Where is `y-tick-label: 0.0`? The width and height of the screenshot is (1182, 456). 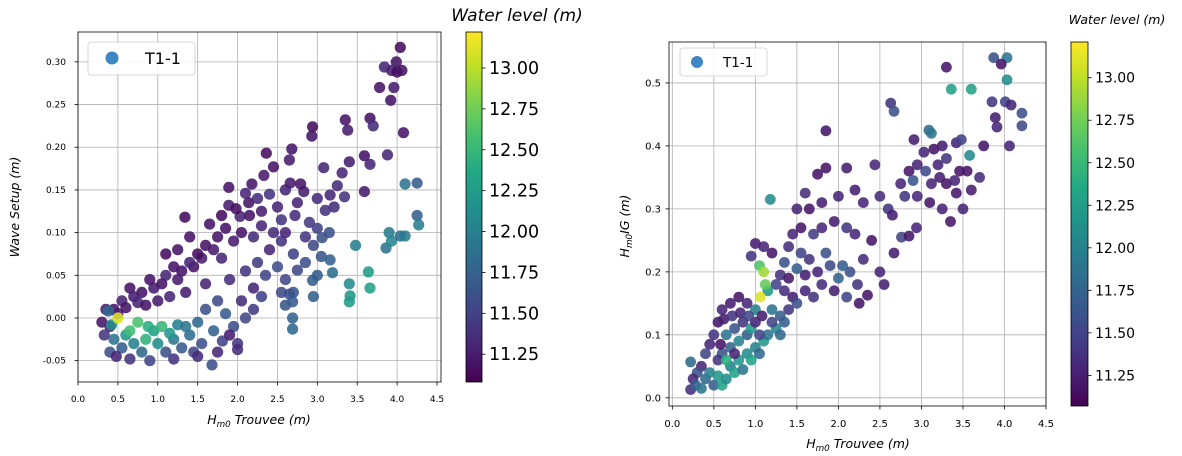 y-tick-label: 0.0 is located at coordinates (653, 398).